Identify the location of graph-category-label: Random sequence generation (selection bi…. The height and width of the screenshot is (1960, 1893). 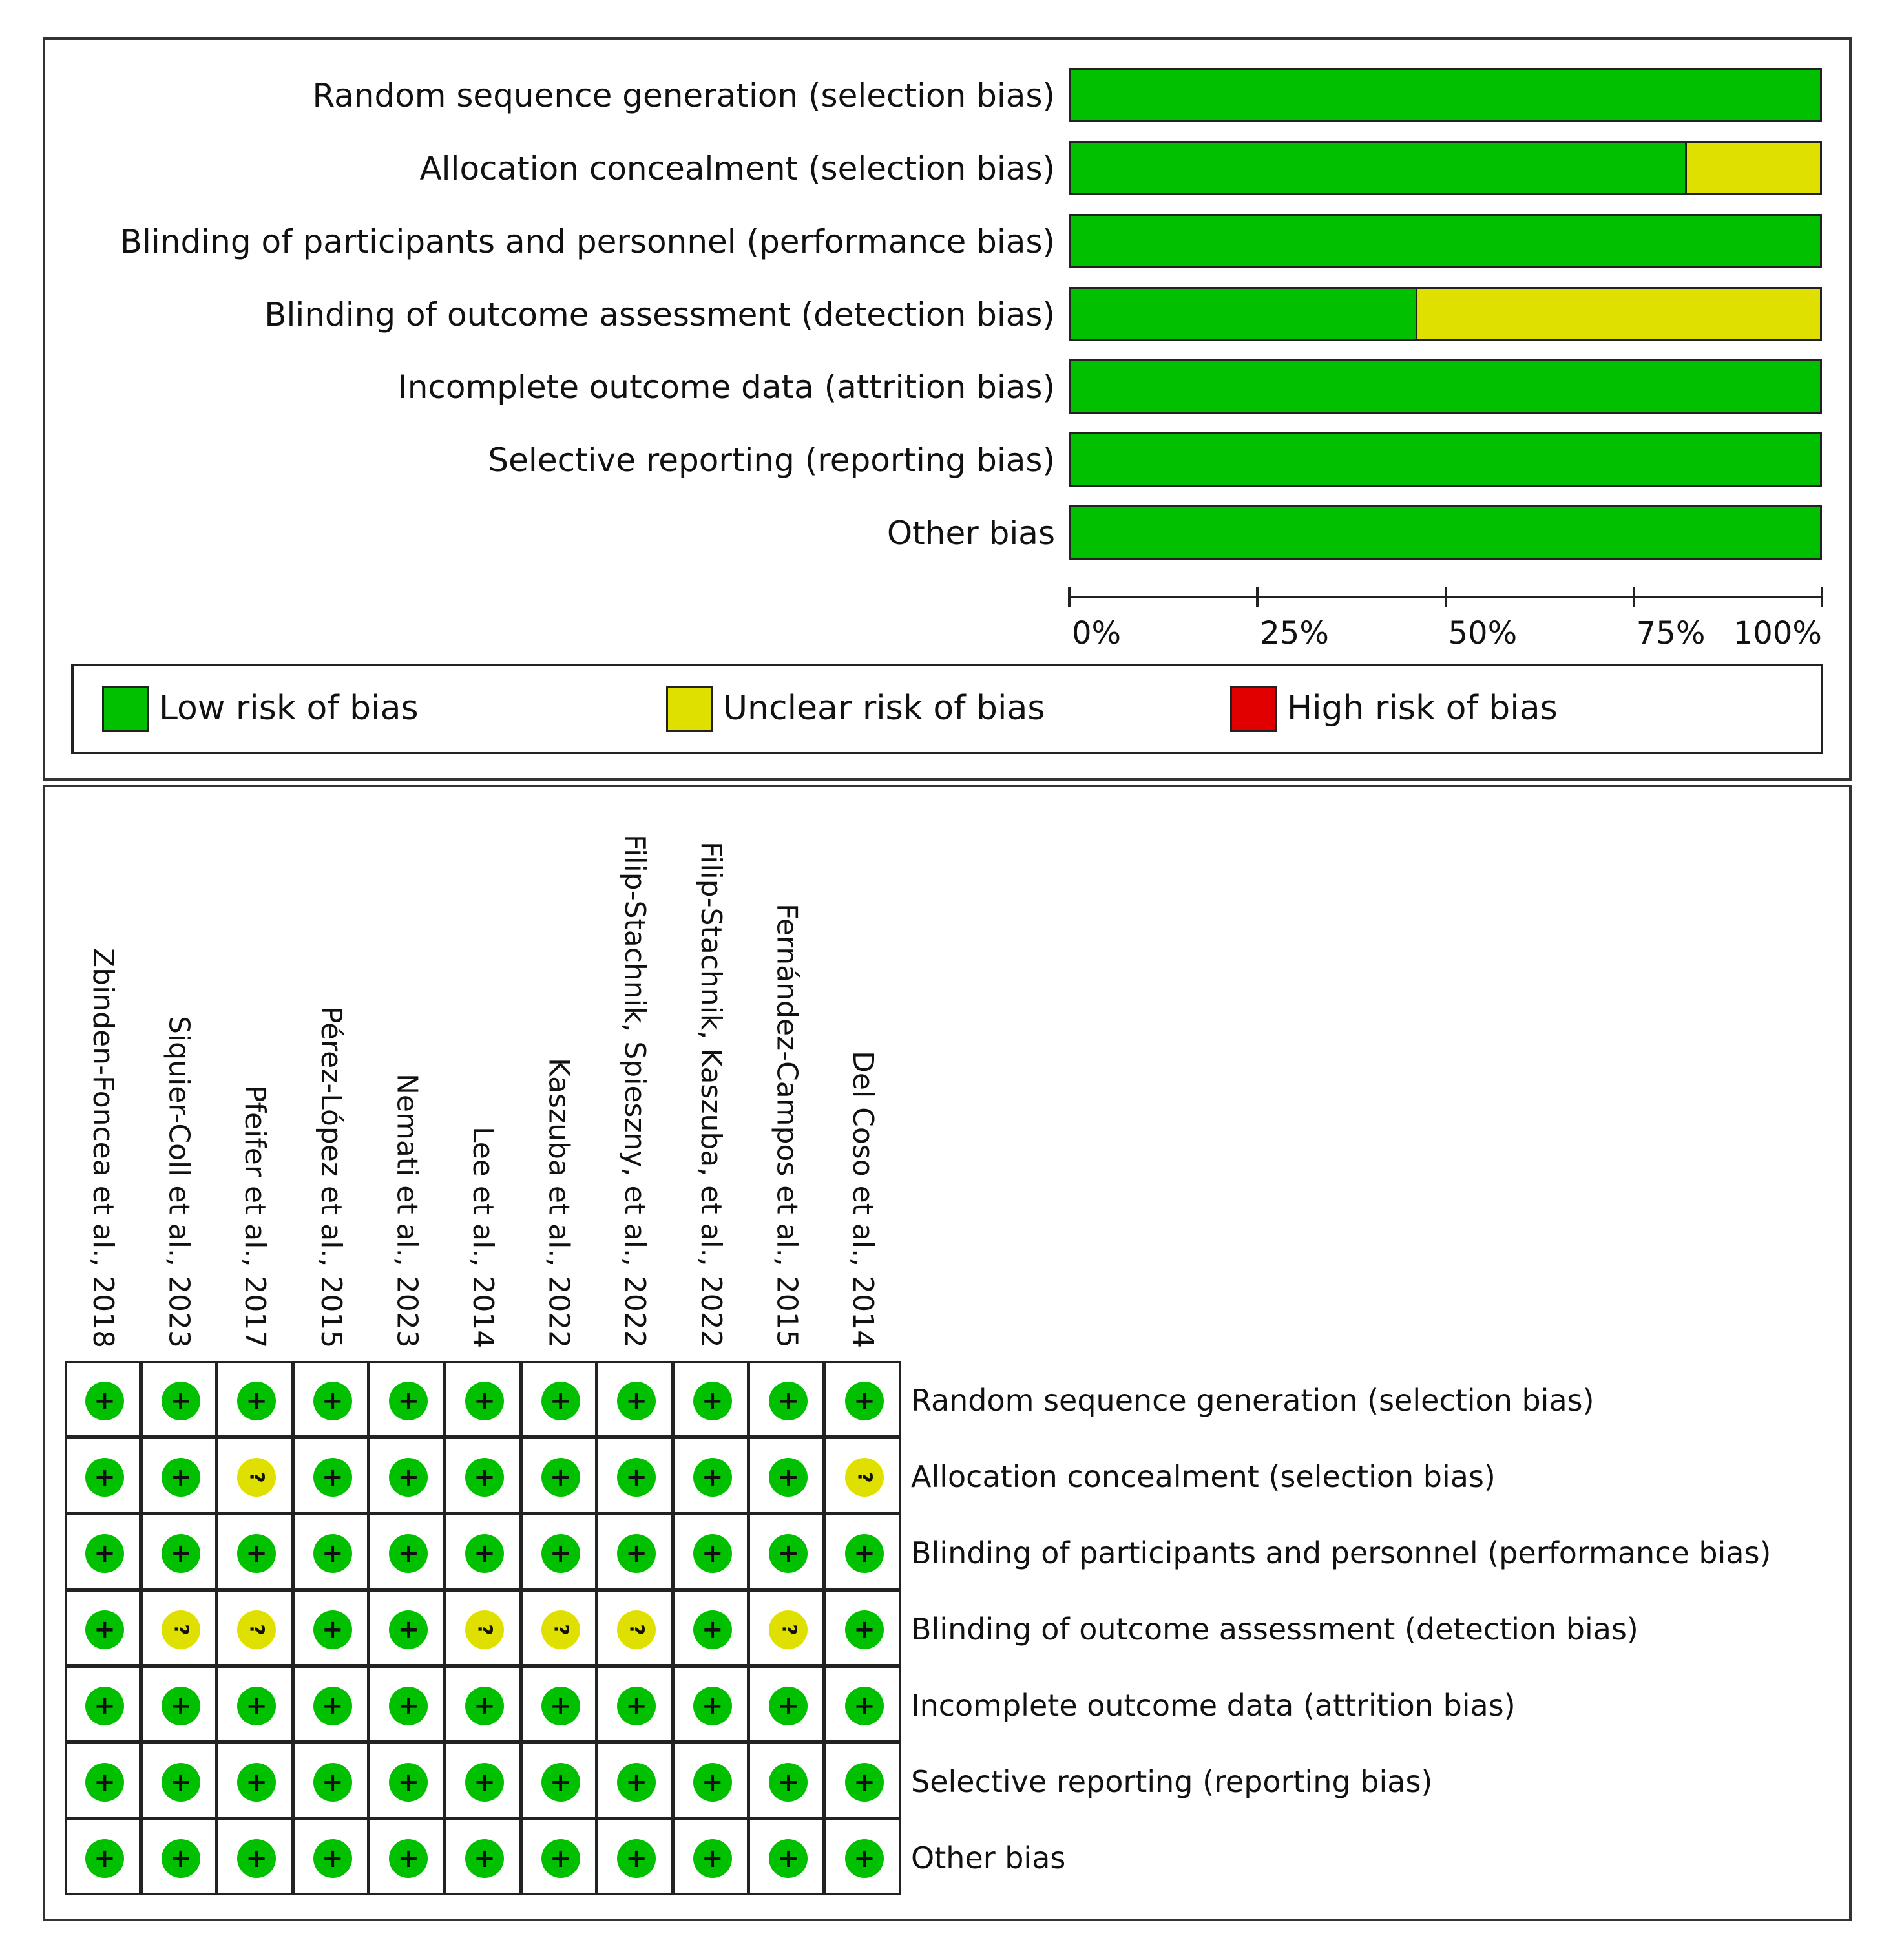
(683, 95).